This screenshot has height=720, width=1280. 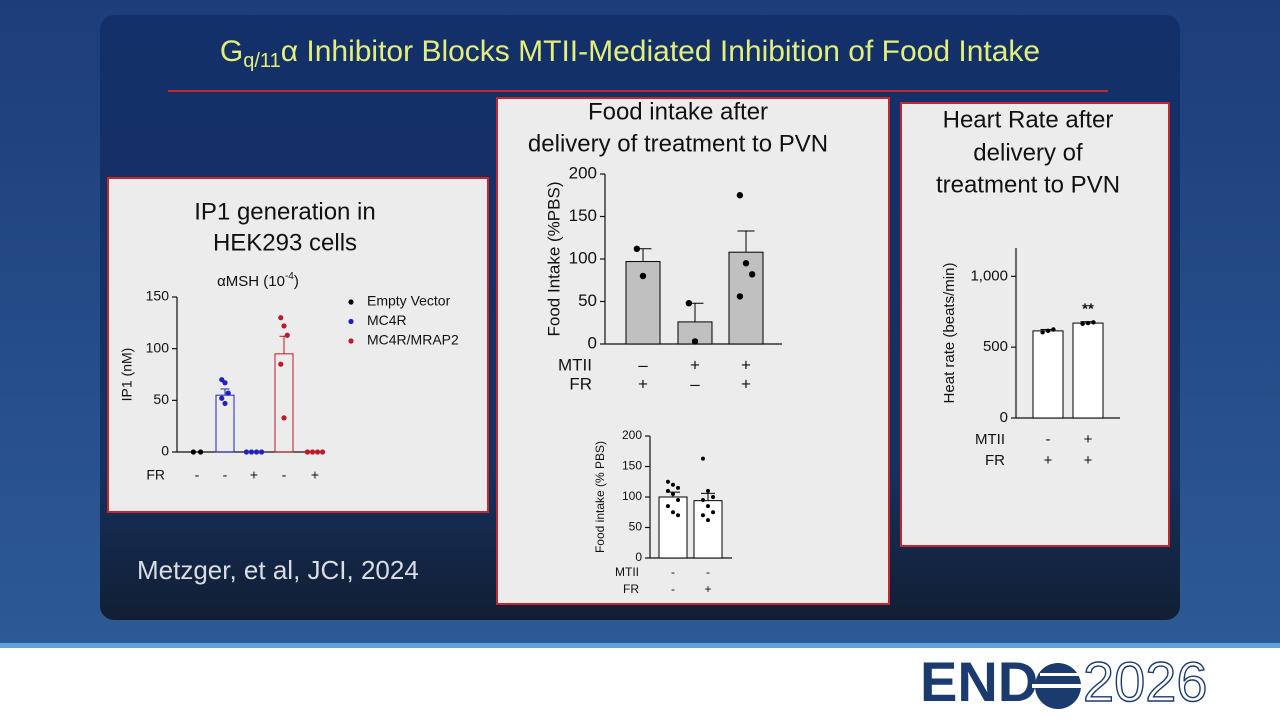 What do you see at coordinates (1028, 184) in the screenshot?
I see `chart-title: treatment to PVN` at bounding box center [1028, 184].